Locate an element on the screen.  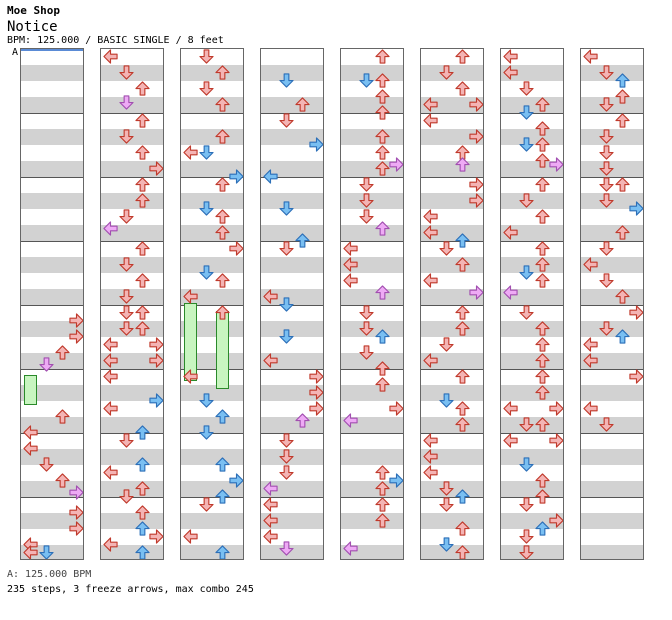
song-title: Notice is located at coordinates (32, 27).